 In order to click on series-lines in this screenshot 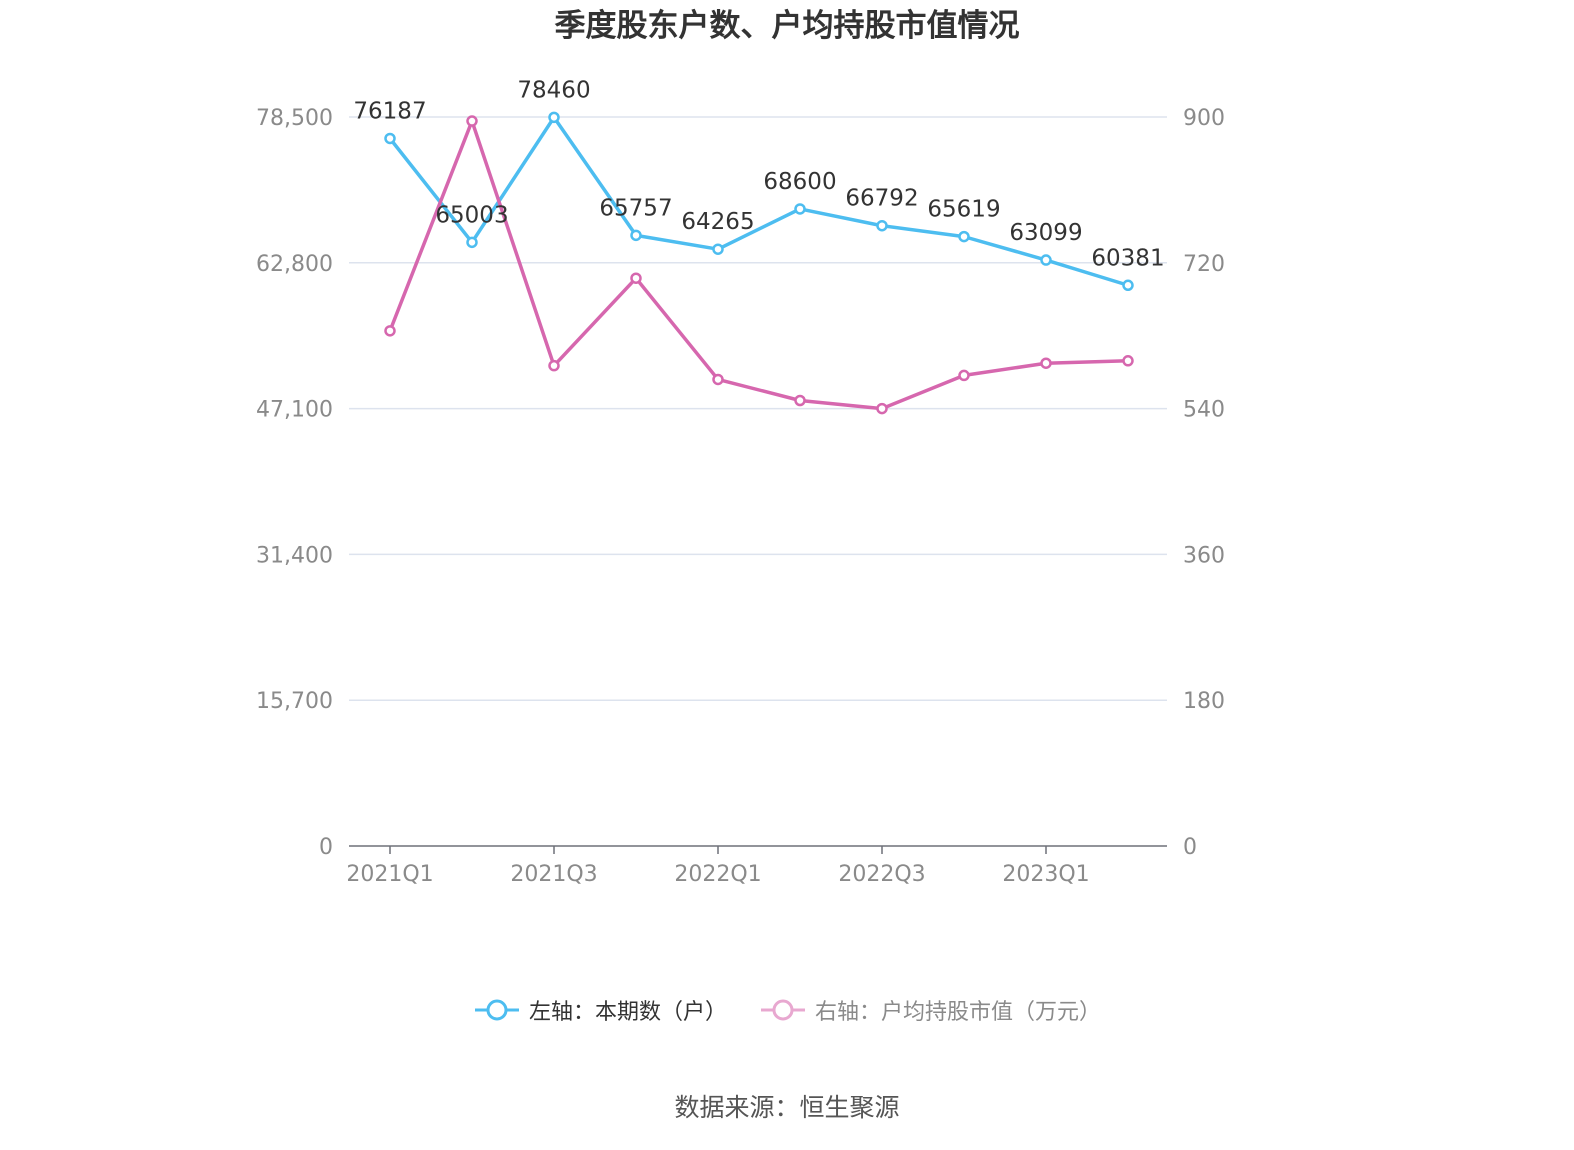, I will do `click(759, 263)`.